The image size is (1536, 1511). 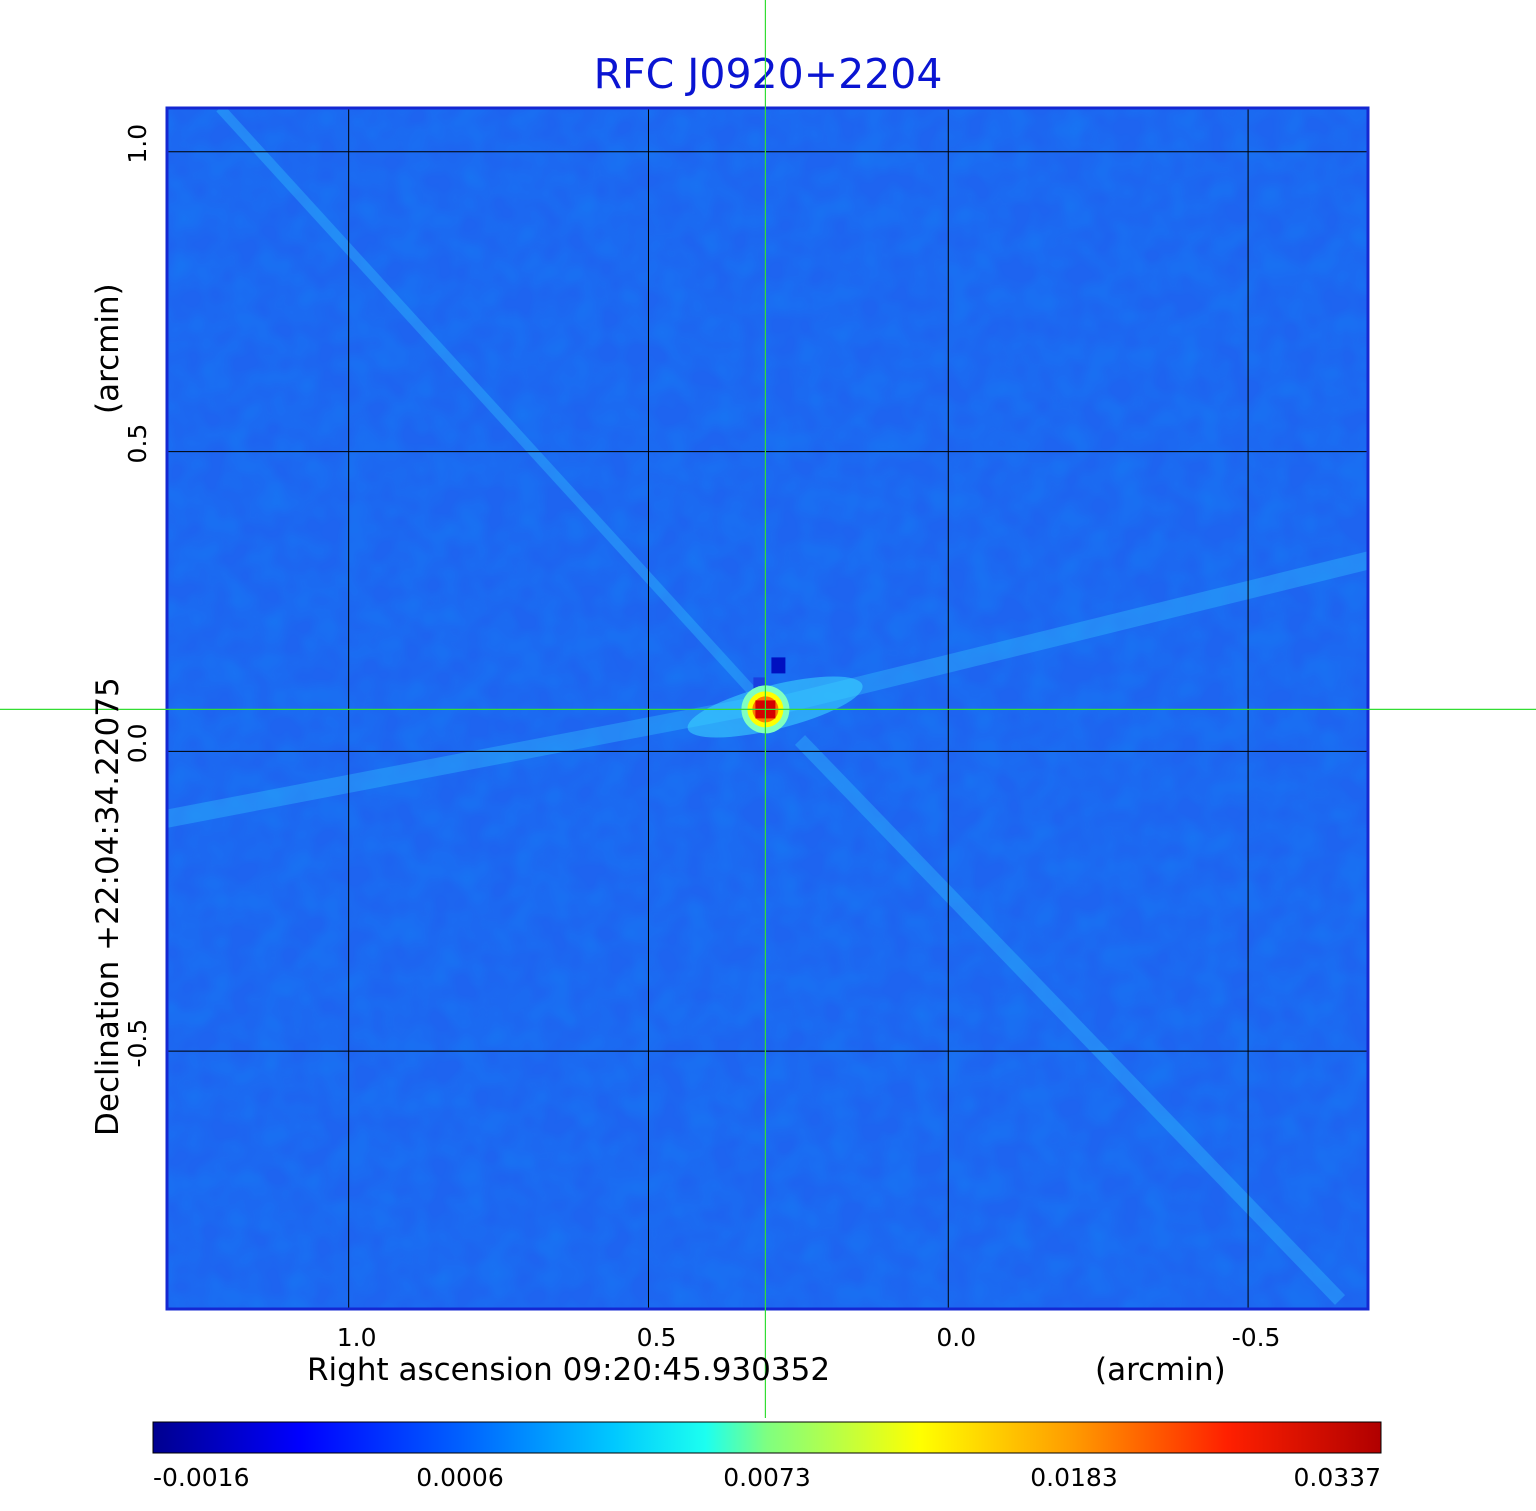 What do you see at coordinates (775, 697) in the screenshot?
I see `source-peak` at bounding box center [775, 697].